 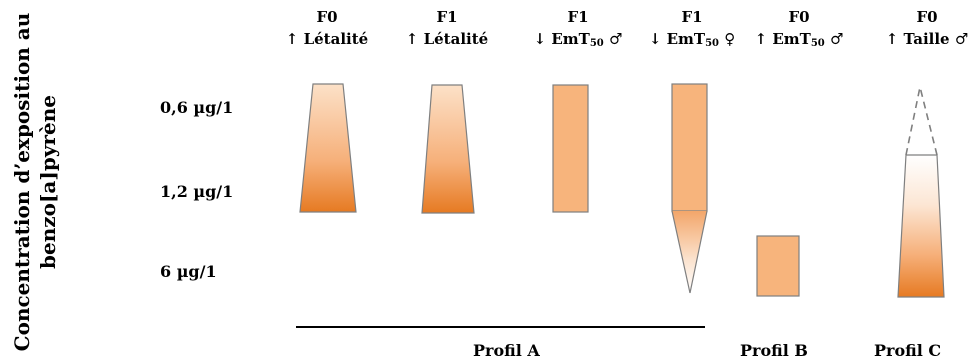 What do you see at coordinates (327, 39) in the screenshot?
I see `column-1-effect: ↑ Létalité` at bounding box center [327, 39].